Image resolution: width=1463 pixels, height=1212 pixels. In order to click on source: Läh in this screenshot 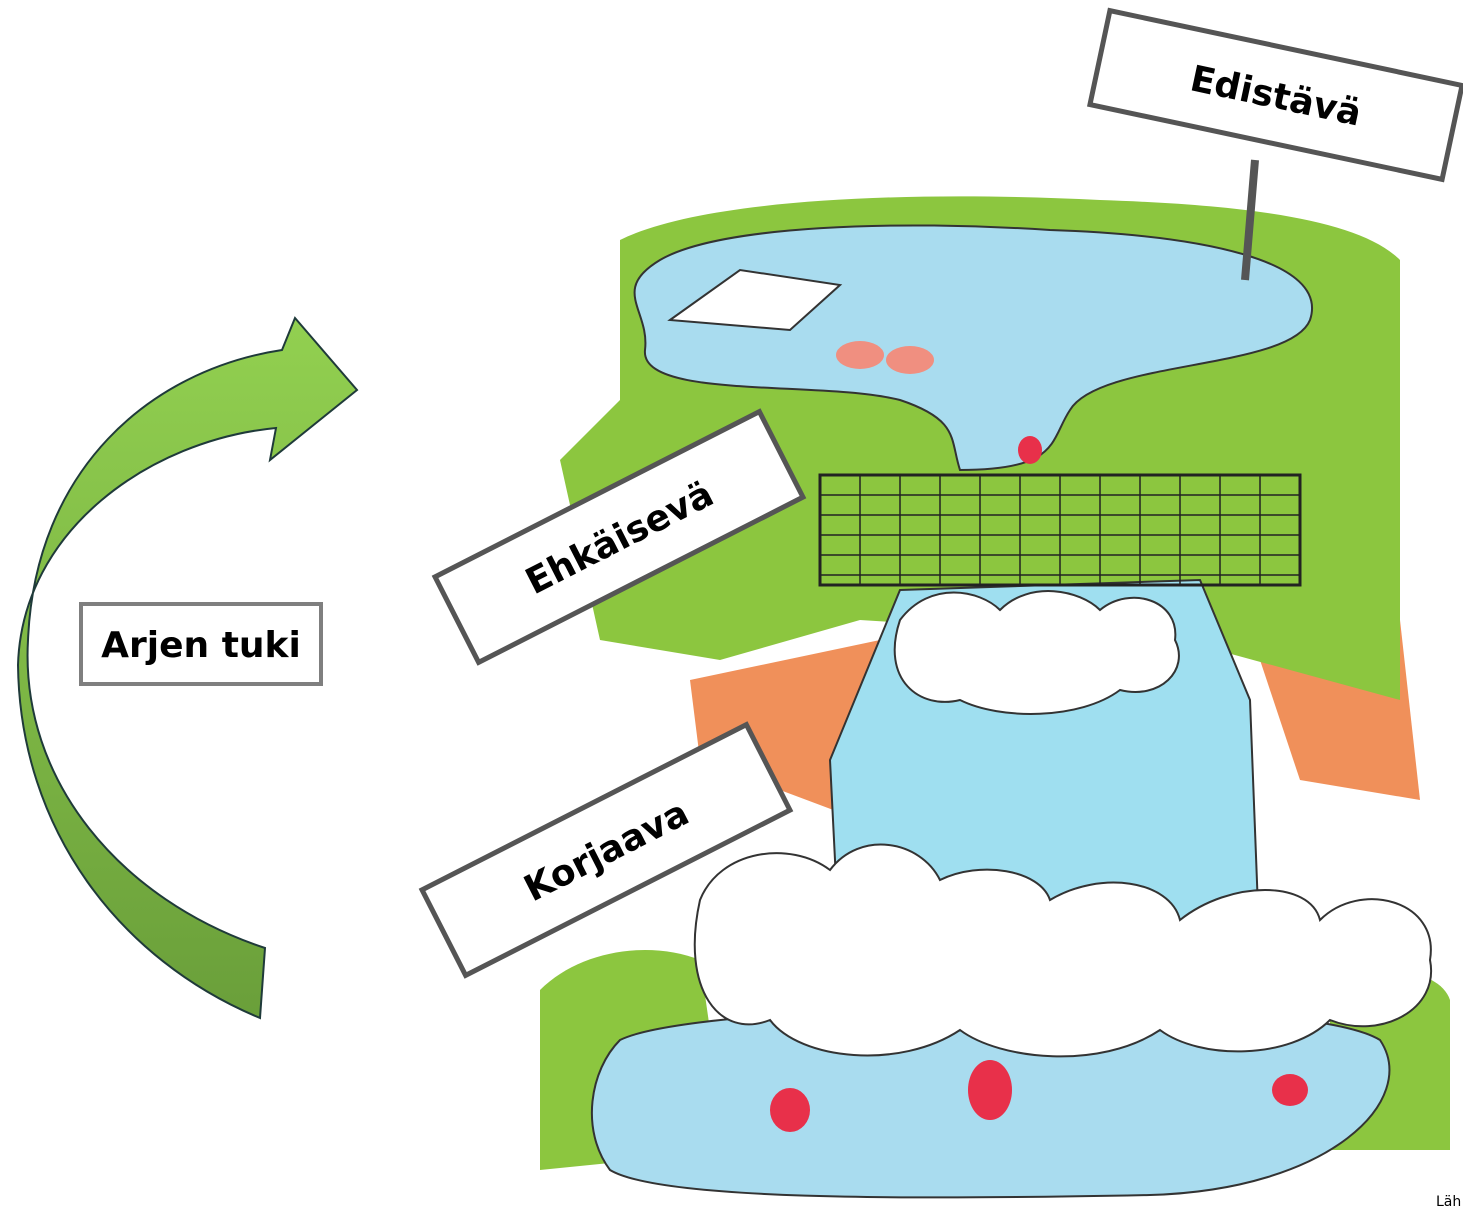, I will do `click(1448, 1202)`.